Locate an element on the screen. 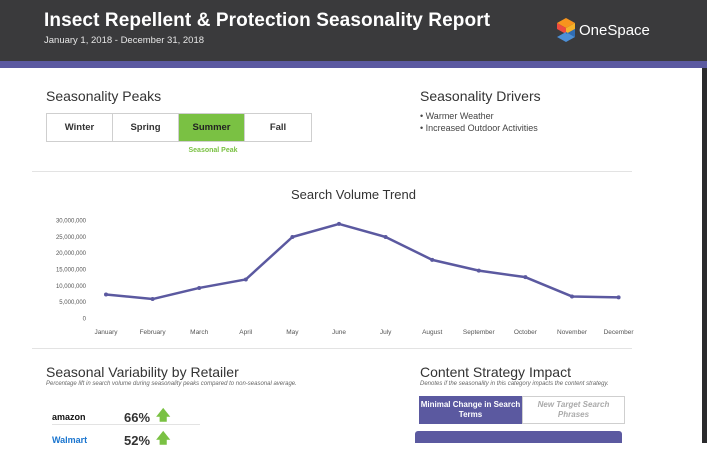 The width and height of the screenshot is (707, 452). brand-name: OneSpace is located at coordinates (614, 30).